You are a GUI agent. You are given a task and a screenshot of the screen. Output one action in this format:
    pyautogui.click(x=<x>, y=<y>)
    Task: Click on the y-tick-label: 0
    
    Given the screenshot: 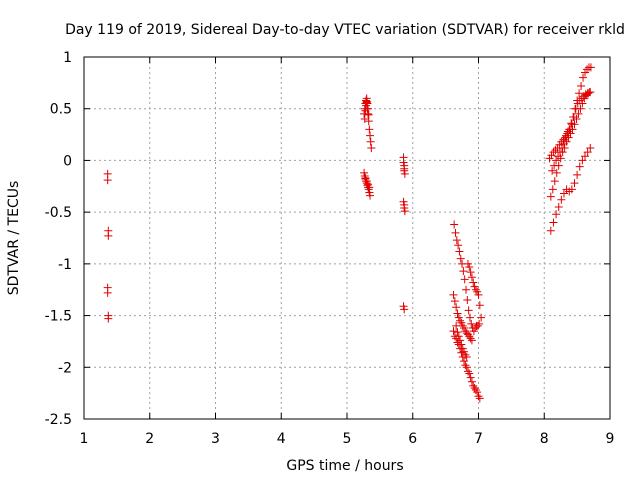 What is the action you would take?
    pyautogui.click(x=67, y=161)
    